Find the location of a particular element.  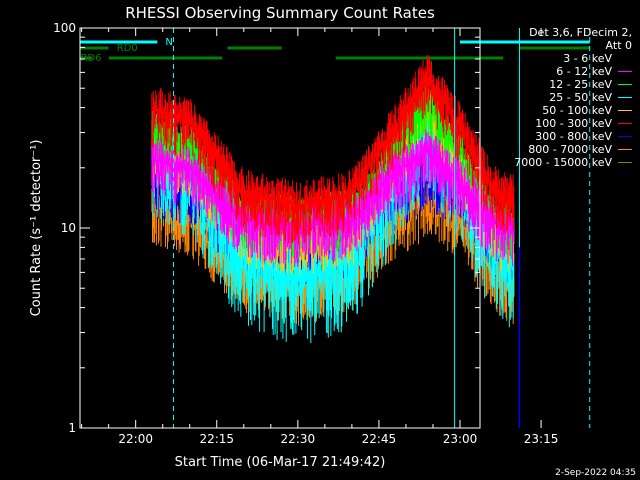

legend-entry: 100 - 300 keV is located at coordinates (557, 123).